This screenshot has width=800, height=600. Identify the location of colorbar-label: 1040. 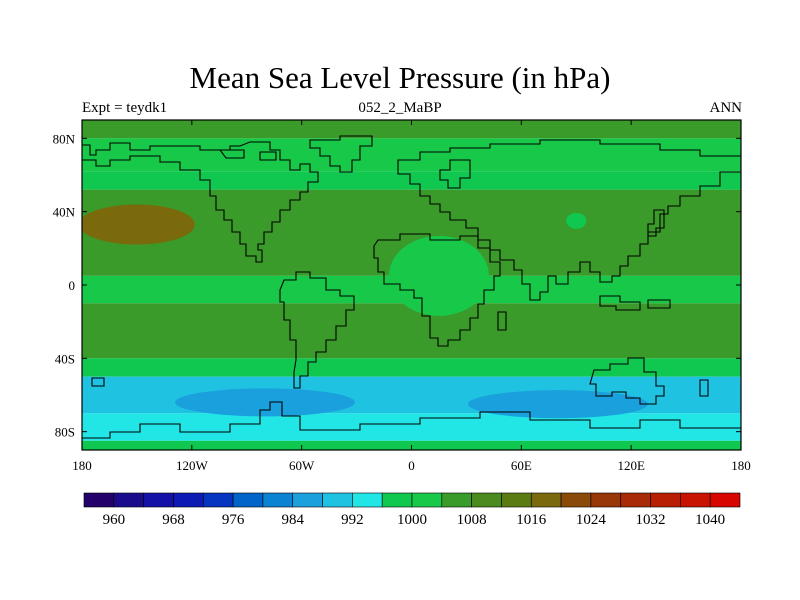
(710, 520).